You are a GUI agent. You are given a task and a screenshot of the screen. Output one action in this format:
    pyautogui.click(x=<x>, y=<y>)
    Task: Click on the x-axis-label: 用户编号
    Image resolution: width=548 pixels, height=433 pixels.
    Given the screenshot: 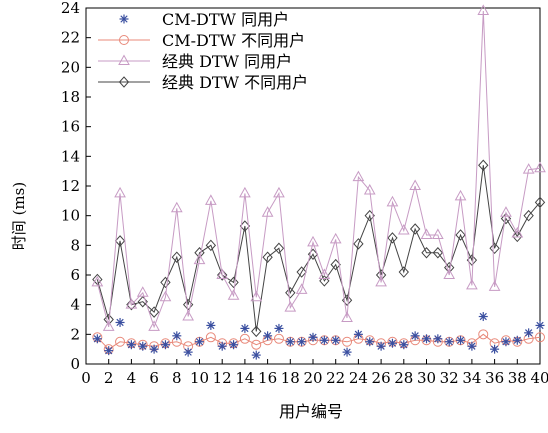 What is the action you would take?
    pyautogui.click(x=311, y=411)
    